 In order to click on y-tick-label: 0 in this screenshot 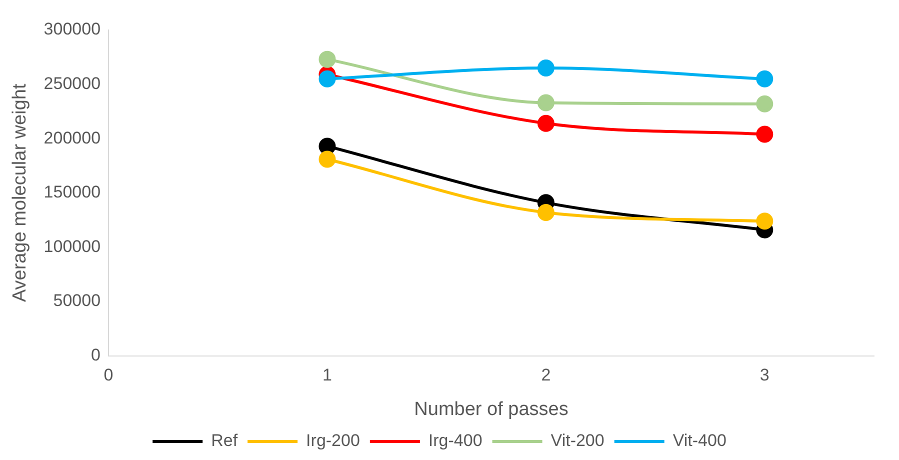, I will do `click(96, 354)`.